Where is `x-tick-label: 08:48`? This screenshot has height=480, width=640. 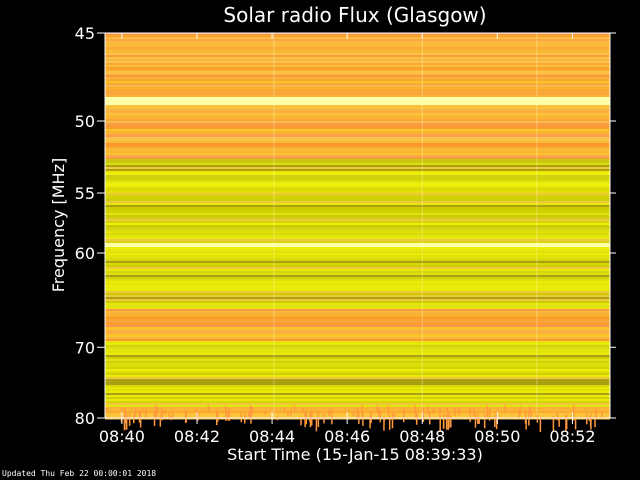 x-tick-label: 08:48 is located at coordinates (422, 436).